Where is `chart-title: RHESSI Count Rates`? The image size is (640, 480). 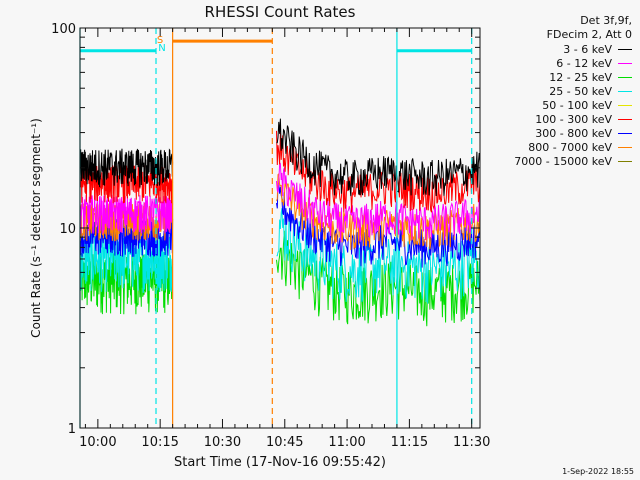 chart-title: RHESSI Count Rates is located at coordinates (280, 12).